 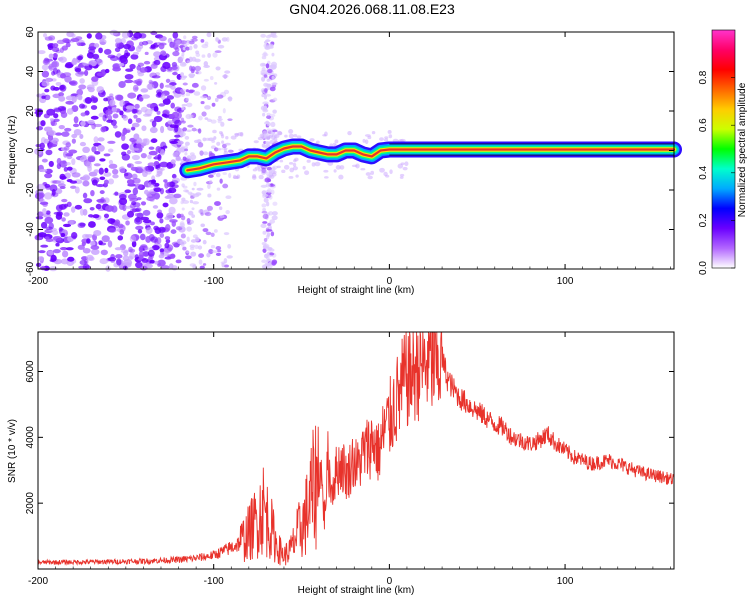 I want to click on colorbar-label: Normalized spectral amplitude, so click(x=742, y=149).